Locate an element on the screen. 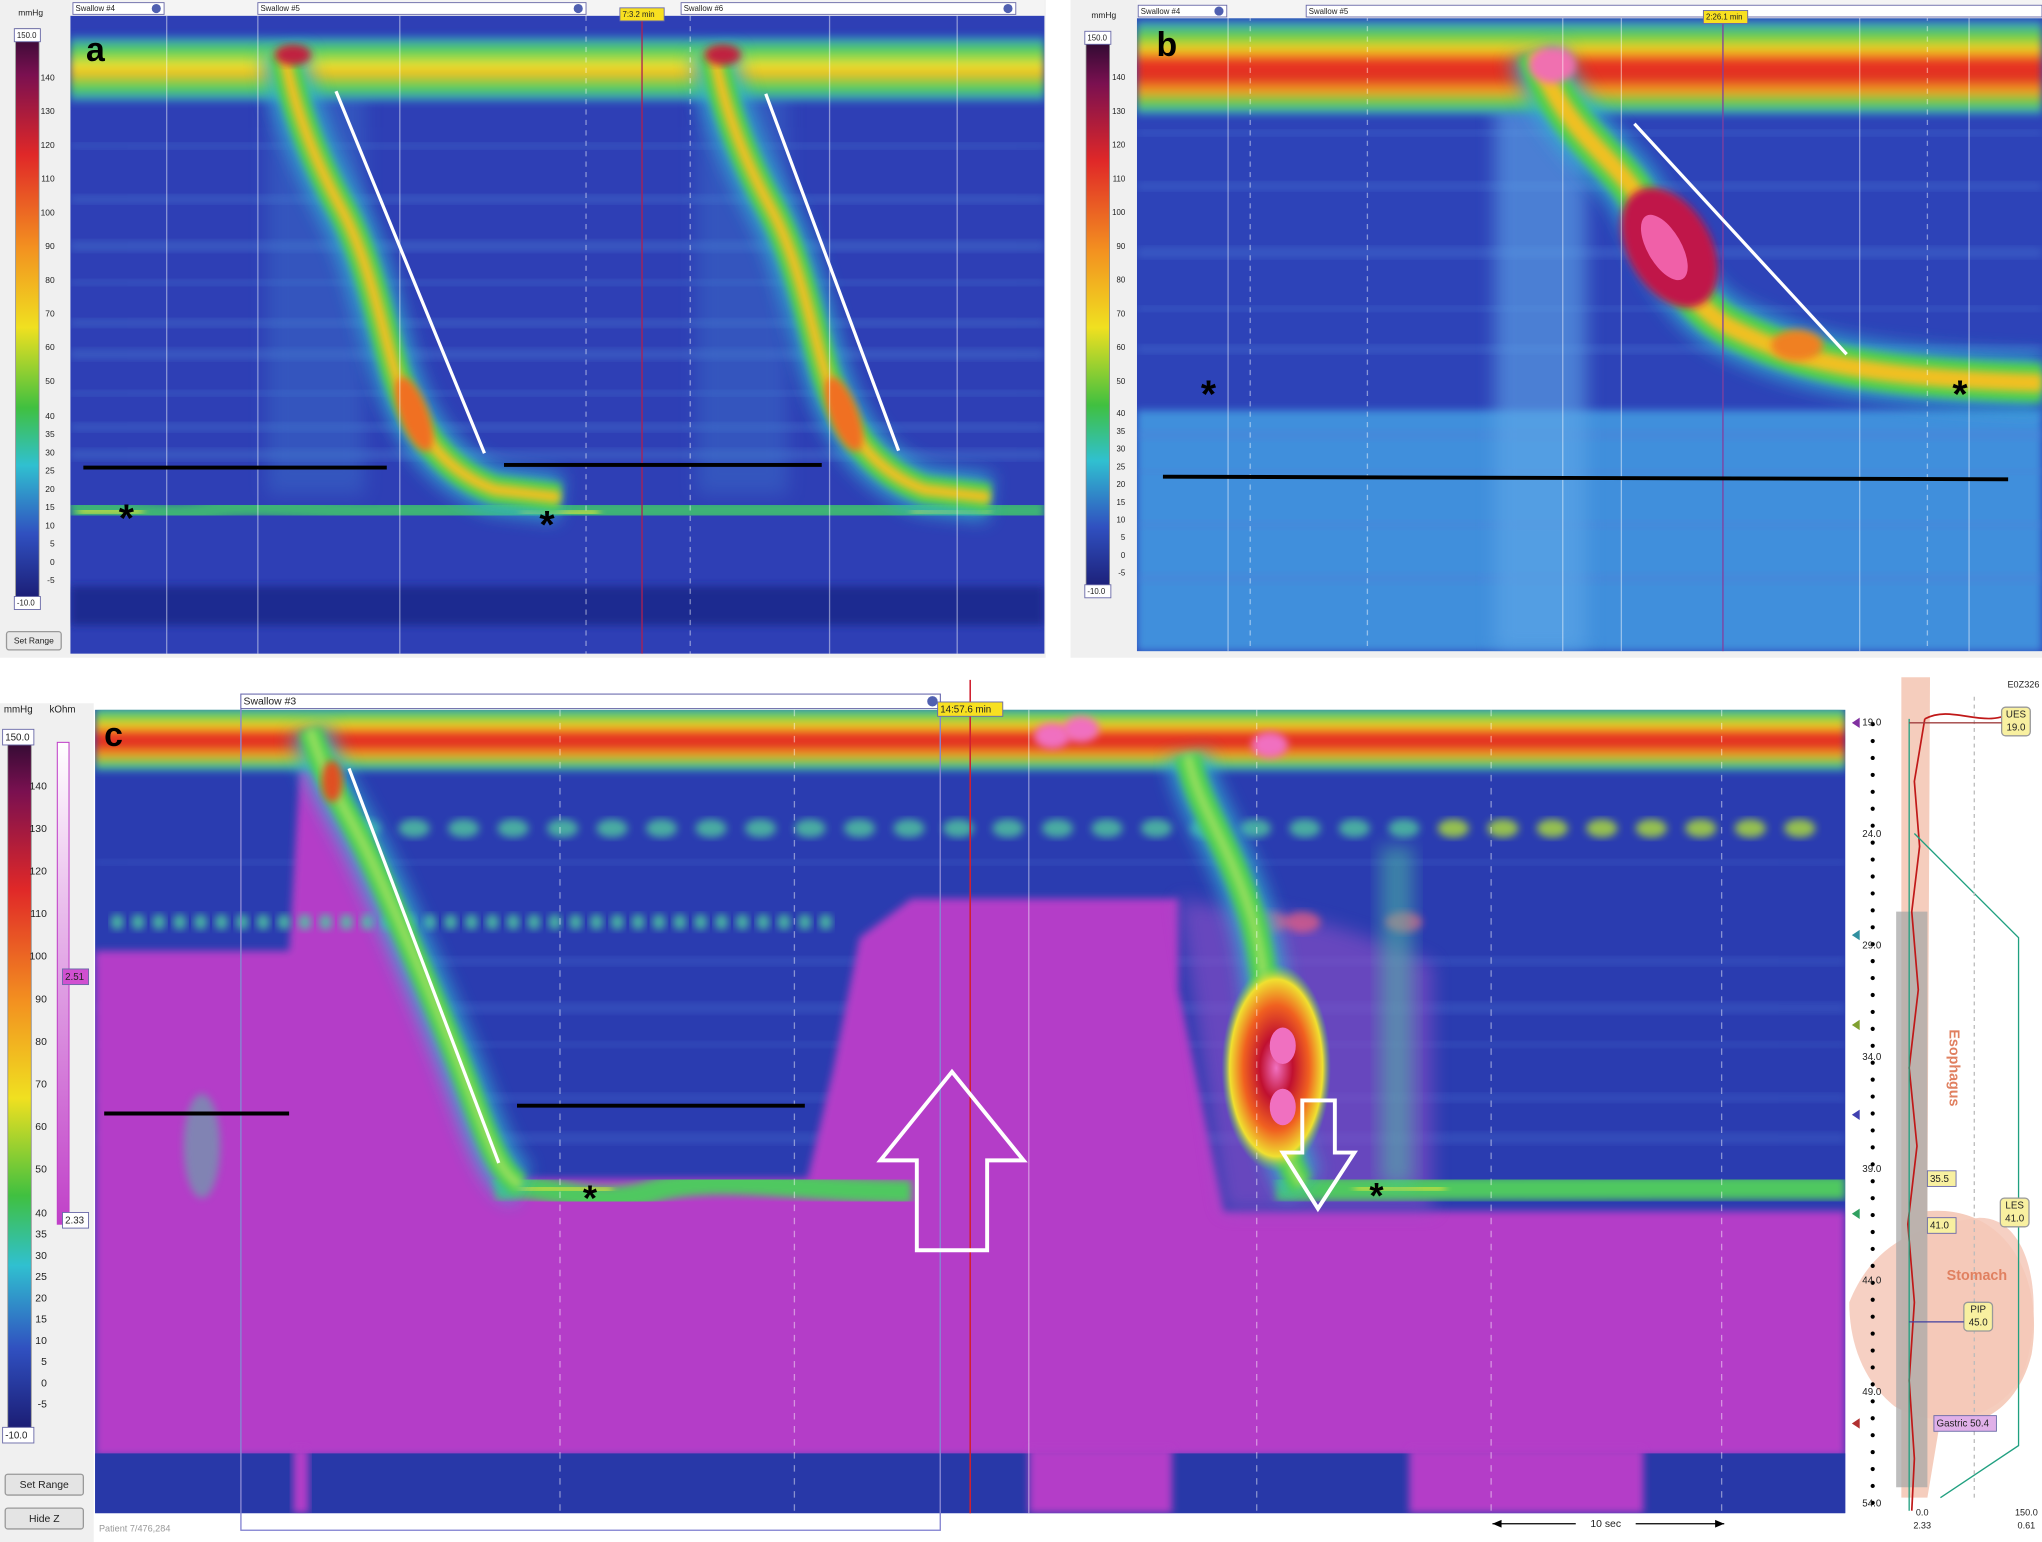  pip-tag-box is located at coordinates (1978, 1316).